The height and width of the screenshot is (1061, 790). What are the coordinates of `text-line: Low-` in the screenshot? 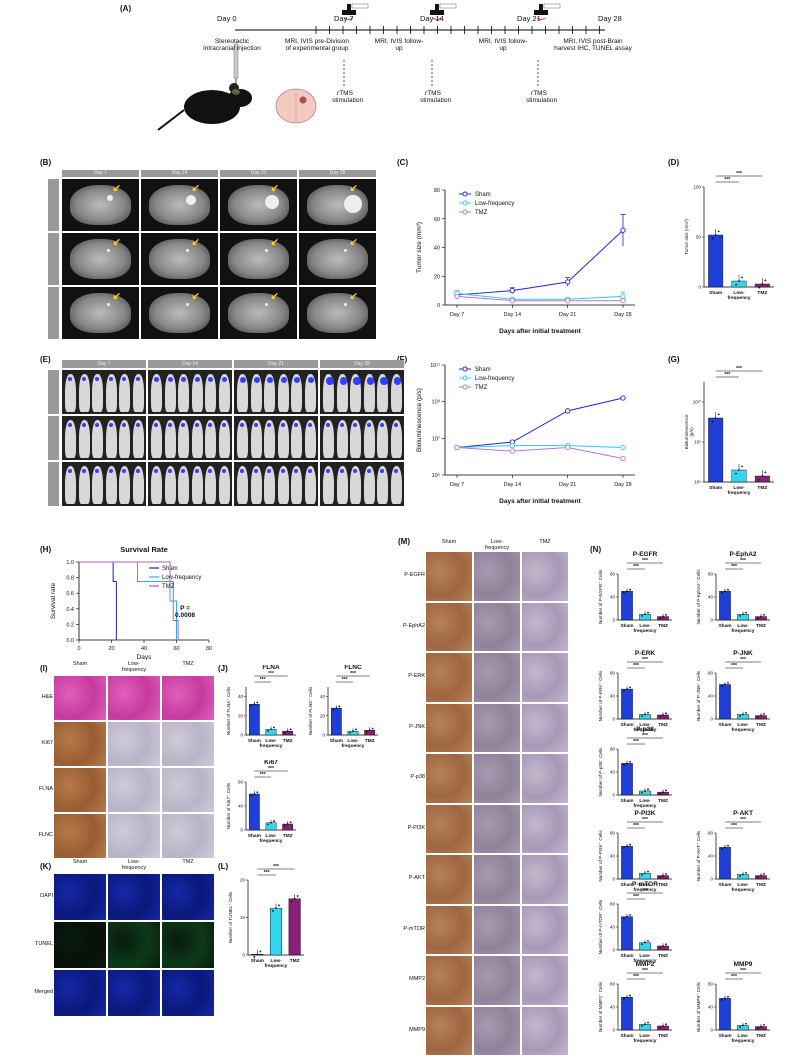 It's located at (645, 885).